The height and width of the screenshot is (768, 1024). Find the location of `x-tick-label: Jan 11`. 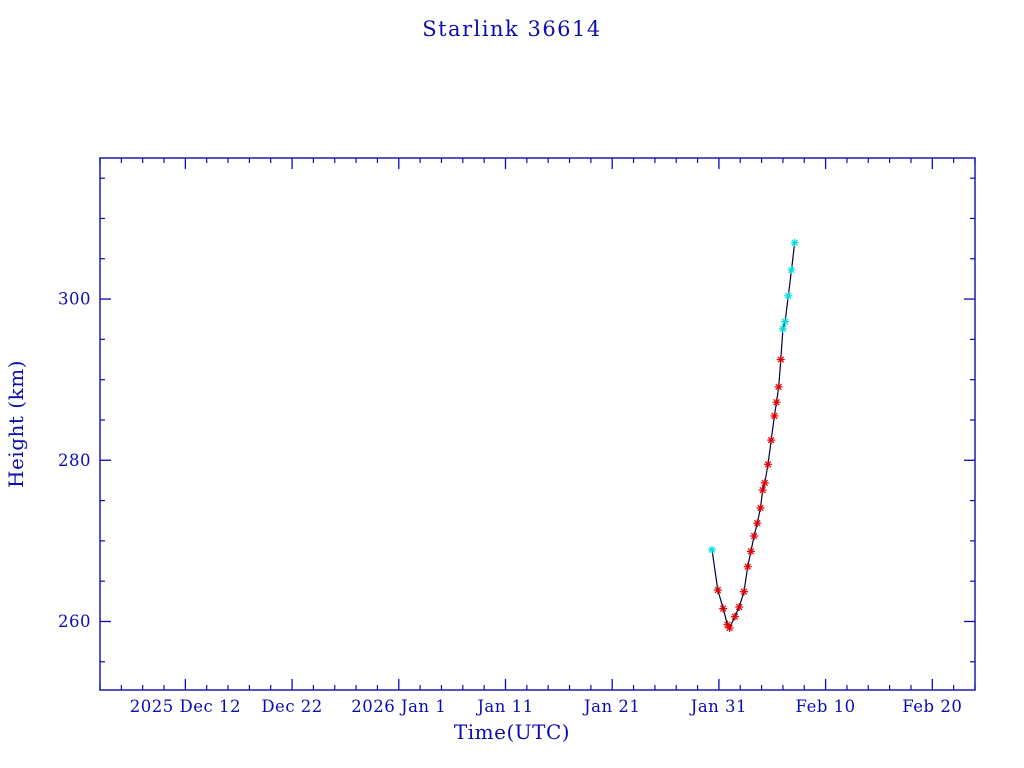

x-tick-label: Jan 11 is located at coordinates (504, 706).